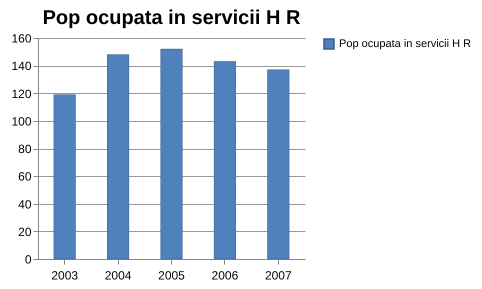 The width and height of the screenshot is (482, 289). I want to click on y-tick-label: 0, so click(28, 259).